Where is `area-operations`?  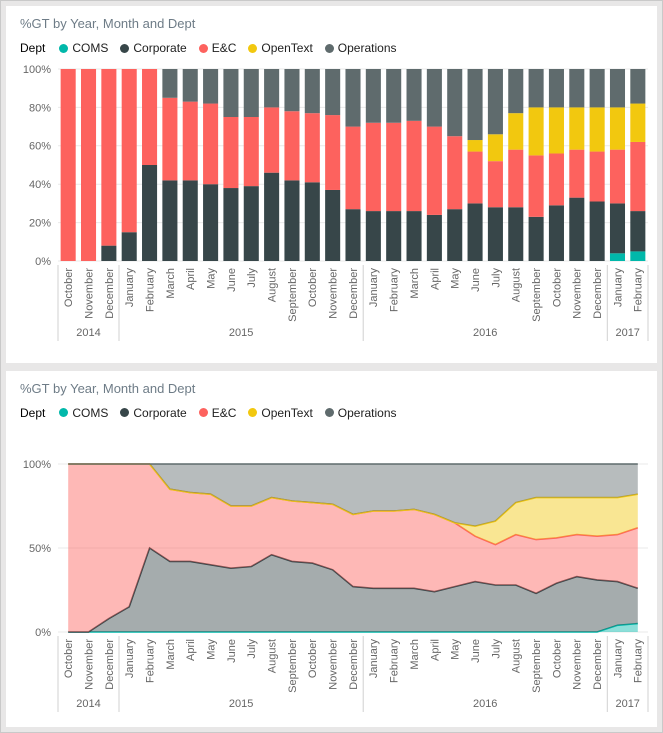
area-operations is located at coordinates (353, 494).